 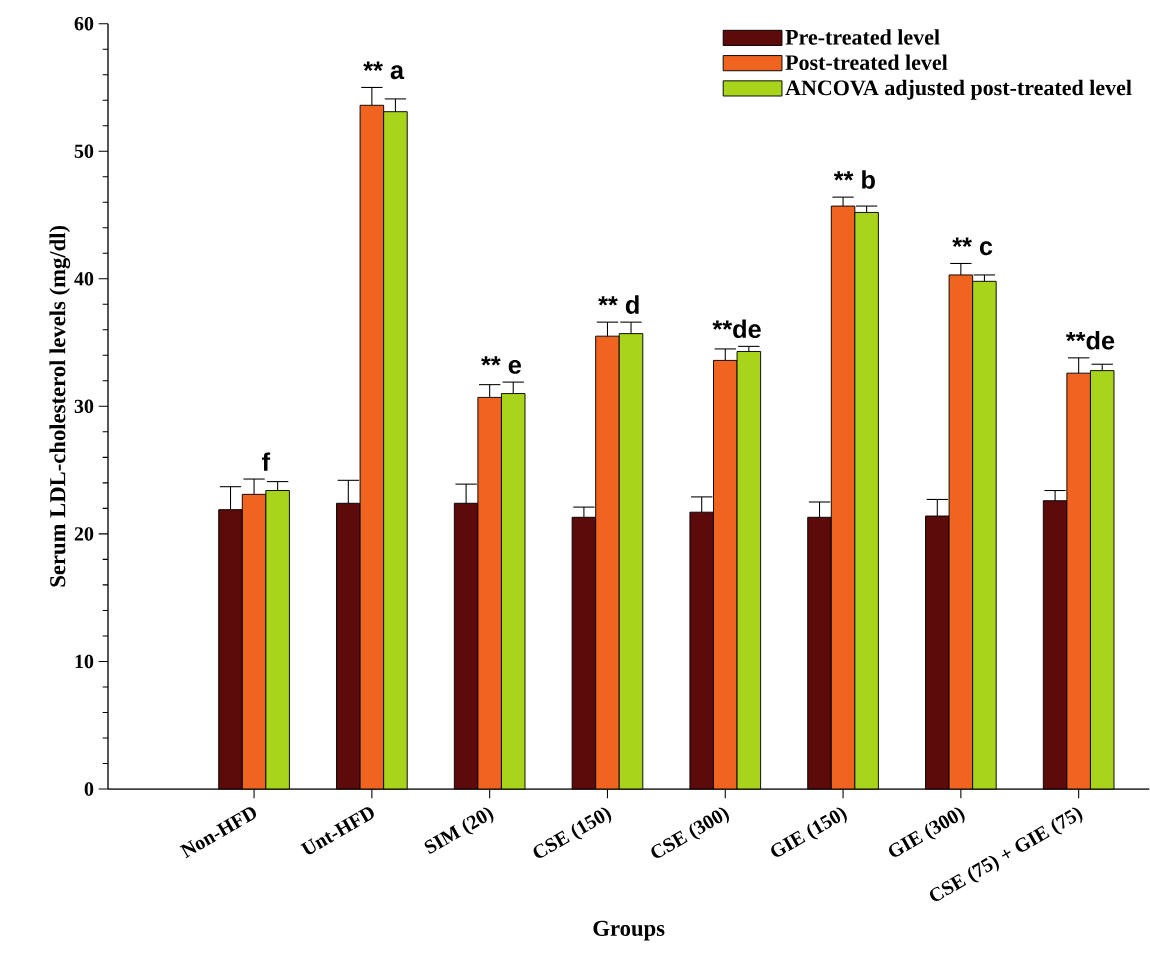 What do you see at coordinates (89, 789) in the screenshot?
I see `y-tick-label: 0` at bounding box center [89, 789].